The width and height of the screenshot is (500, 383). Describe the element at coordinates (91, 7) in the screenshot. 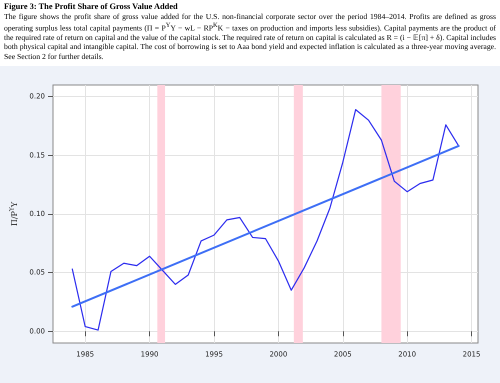

I see `chart-title: Figure 3: The Profit Share of Gross Value Added` at that location.